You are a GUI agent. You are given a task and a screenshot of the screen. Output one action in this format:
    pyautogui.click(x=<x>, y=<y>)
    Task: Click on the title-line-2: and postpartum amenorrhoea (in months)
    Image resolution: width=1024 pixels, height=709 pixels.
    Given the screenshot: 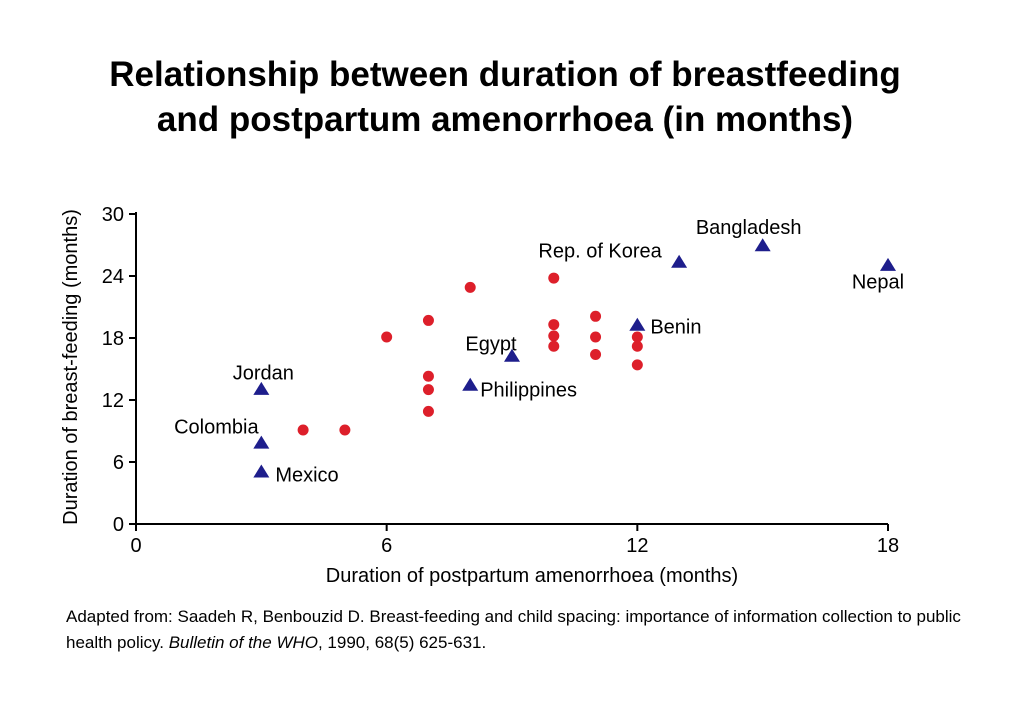 What is the action you would take?
    pyautogui.click(x=505, y=119)
    